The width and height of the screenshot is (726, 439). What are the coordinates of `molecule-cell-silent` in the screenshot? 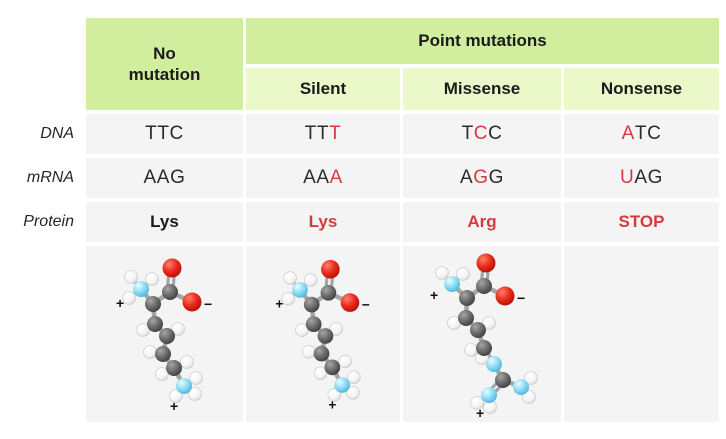 It's located at (323, 334).